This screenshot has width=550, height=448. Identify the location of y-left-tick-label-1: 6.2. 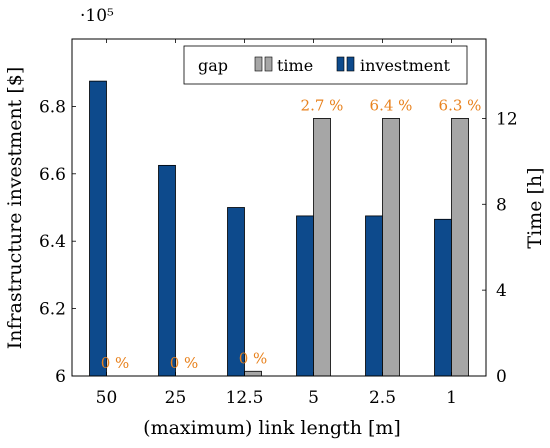
(52, 310).